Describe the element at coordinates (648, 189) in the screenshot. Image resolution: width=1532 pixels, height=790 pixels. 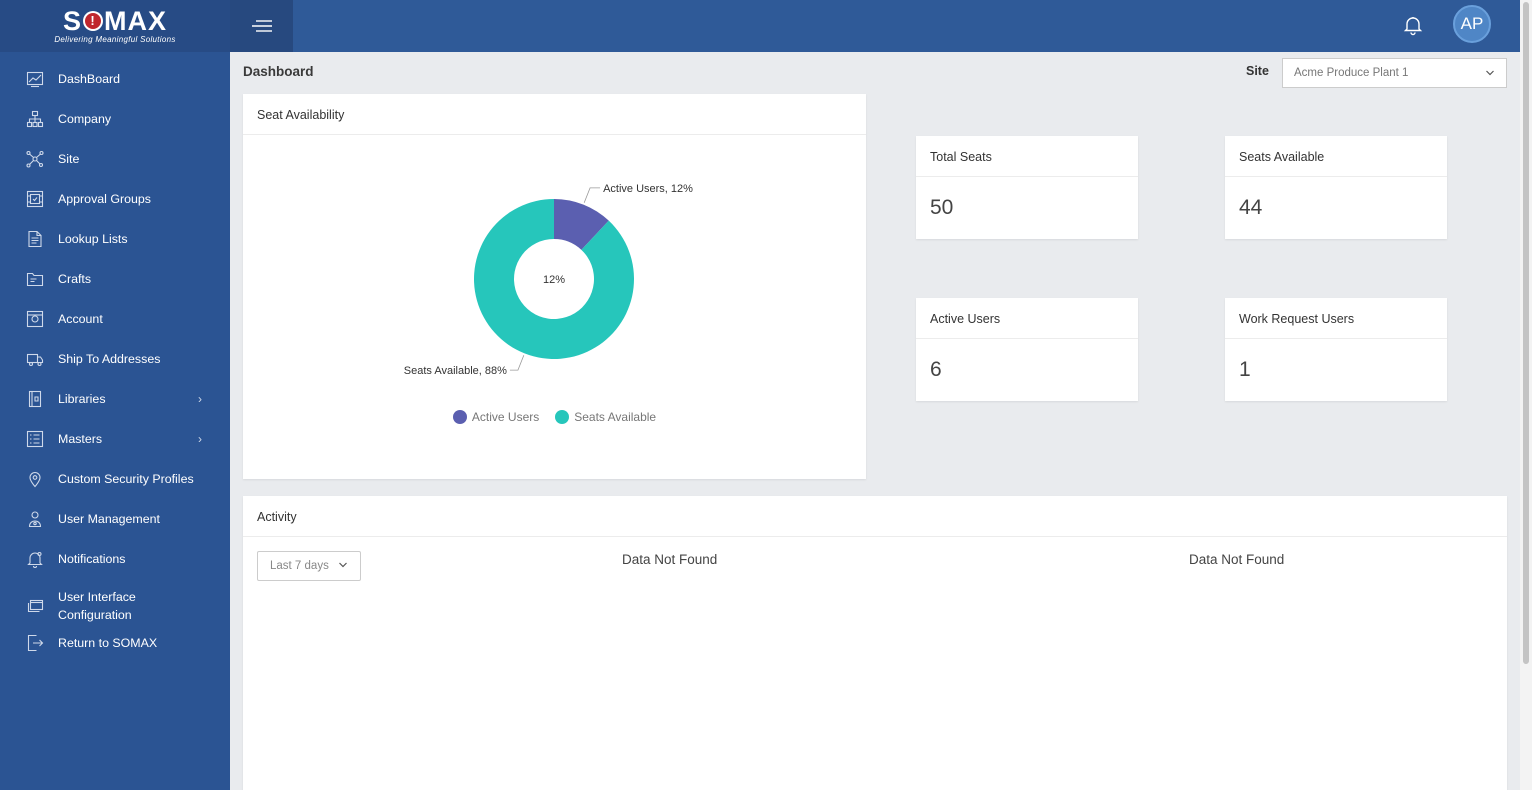
I see `slice-data-label: Active Users, 12%` at that location.